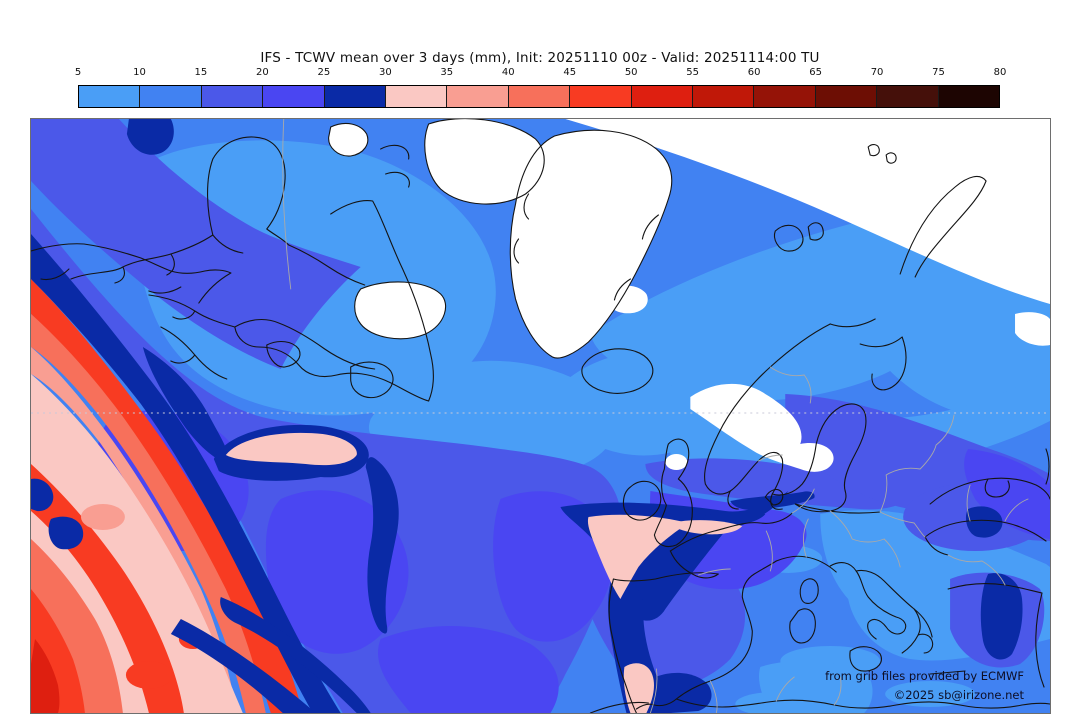 The height and width of the screenshot is (718, 1080). I want to click on colorbar-tick-25: 25, so click(324, 72).